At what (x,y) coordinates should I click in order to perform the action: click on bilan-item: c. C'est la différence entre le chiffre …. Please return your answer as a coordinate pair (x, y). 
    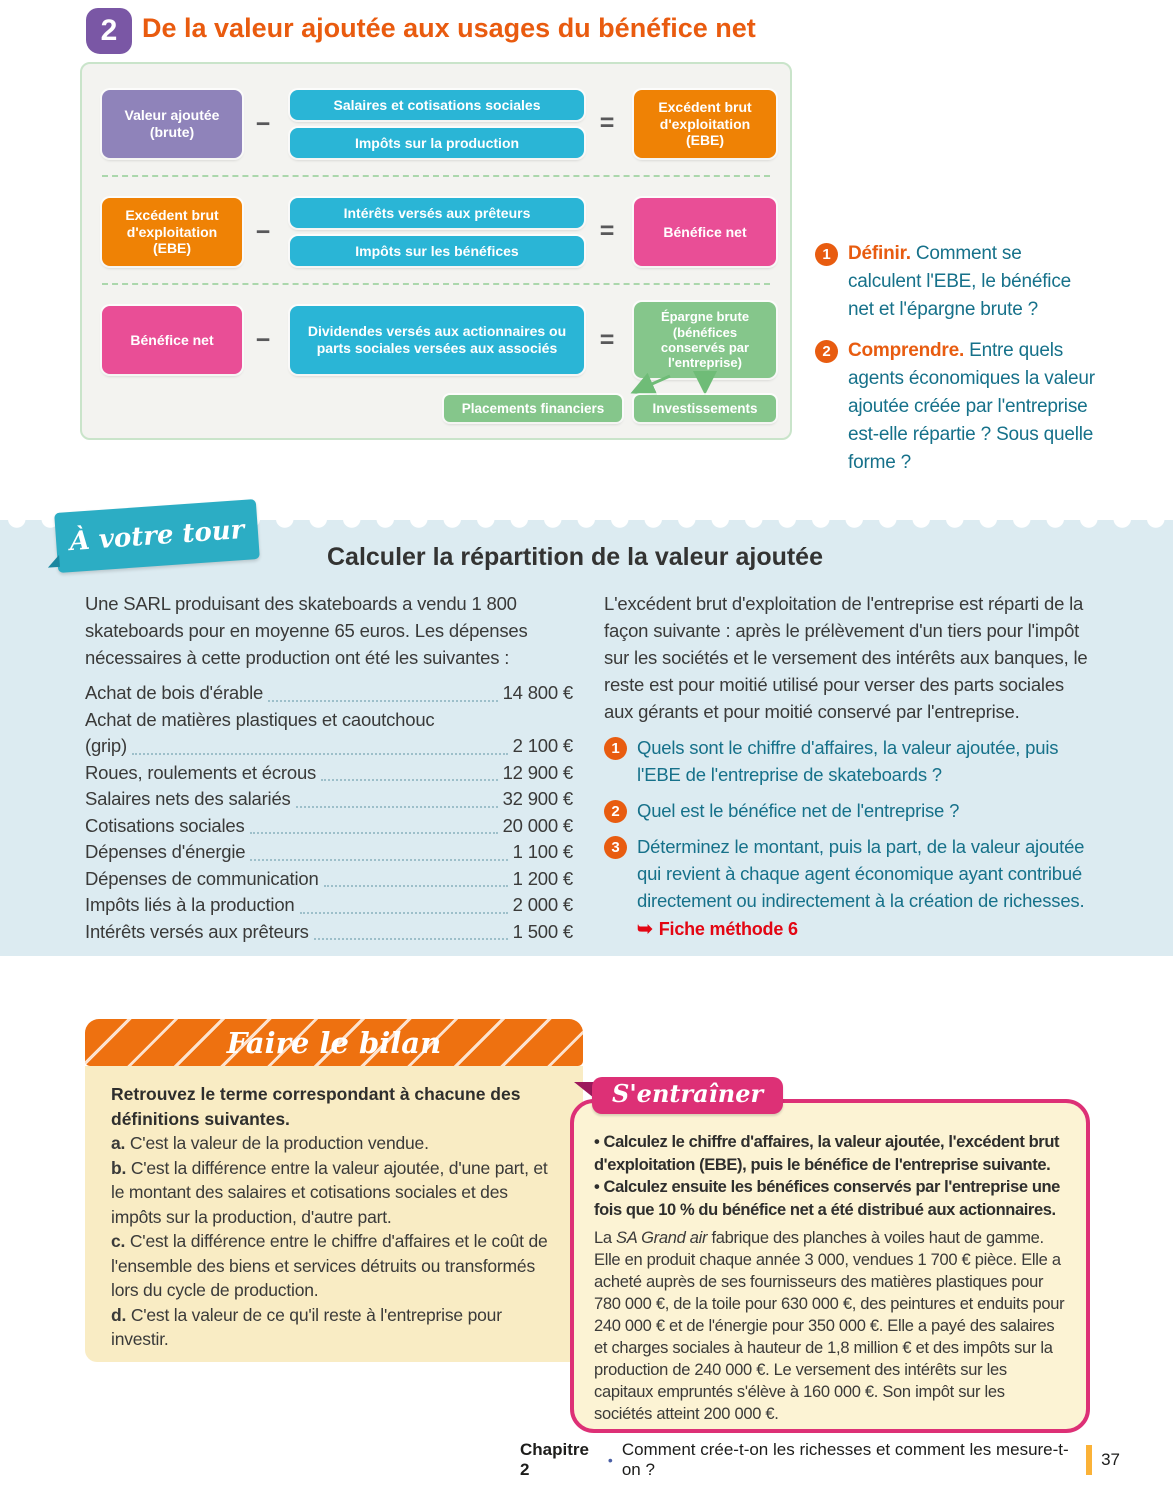
    Looking at the image, I should click on (334, 1266).